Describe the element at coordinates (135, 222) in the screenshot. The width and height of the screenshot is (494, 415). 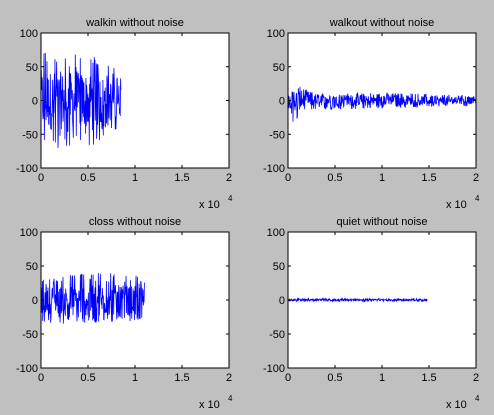
I see `subplot-title: closs without noise` at that location.